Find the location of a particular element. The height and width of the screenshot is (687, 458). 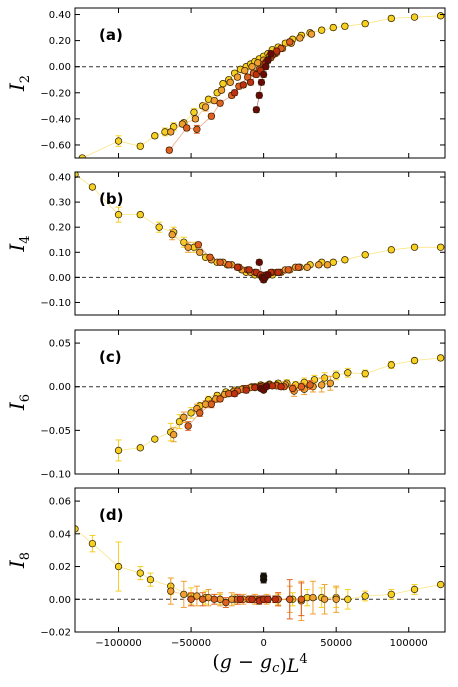

x-axis-label-part: c is located at coordinates (276, 668).